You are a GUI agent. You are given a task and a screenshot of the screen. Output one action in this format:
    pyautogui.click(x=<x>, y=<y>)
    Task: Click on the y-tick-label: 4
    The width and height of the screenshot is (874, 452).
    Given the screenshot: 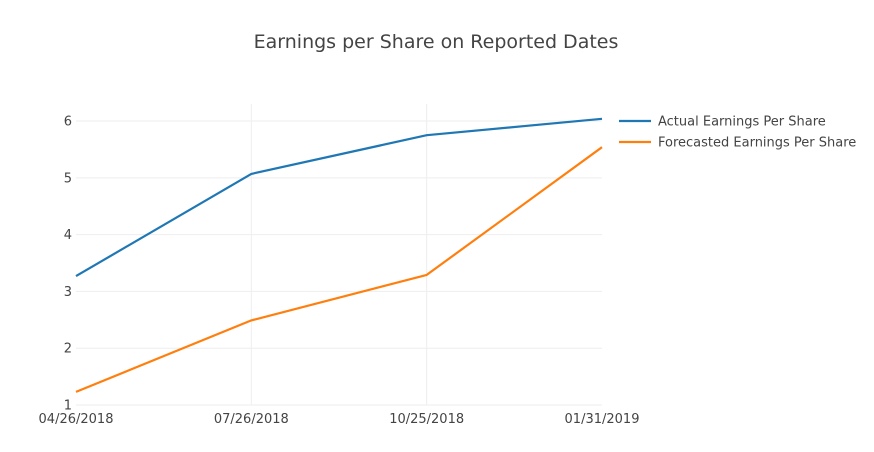 What is the action you would take?
    pyautogui.click(x=68, y=235)
    